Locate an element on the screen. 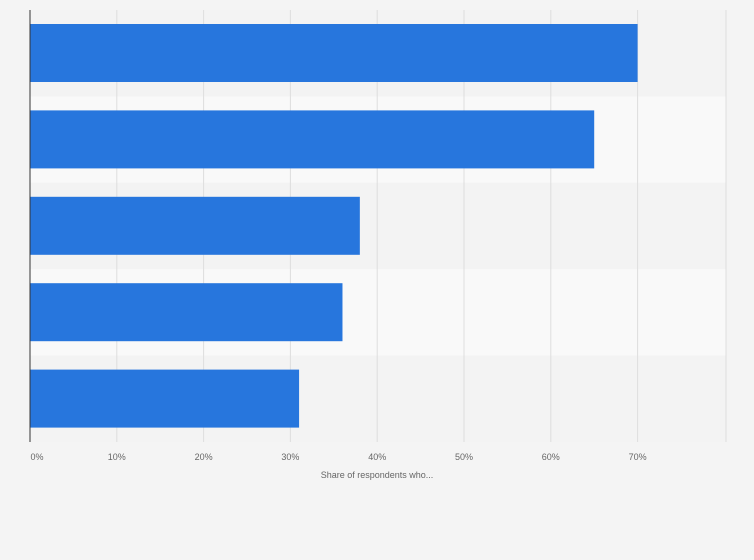 The image size is (754, 560). x-tick-label: 50% is located at coordinates (464, 457).